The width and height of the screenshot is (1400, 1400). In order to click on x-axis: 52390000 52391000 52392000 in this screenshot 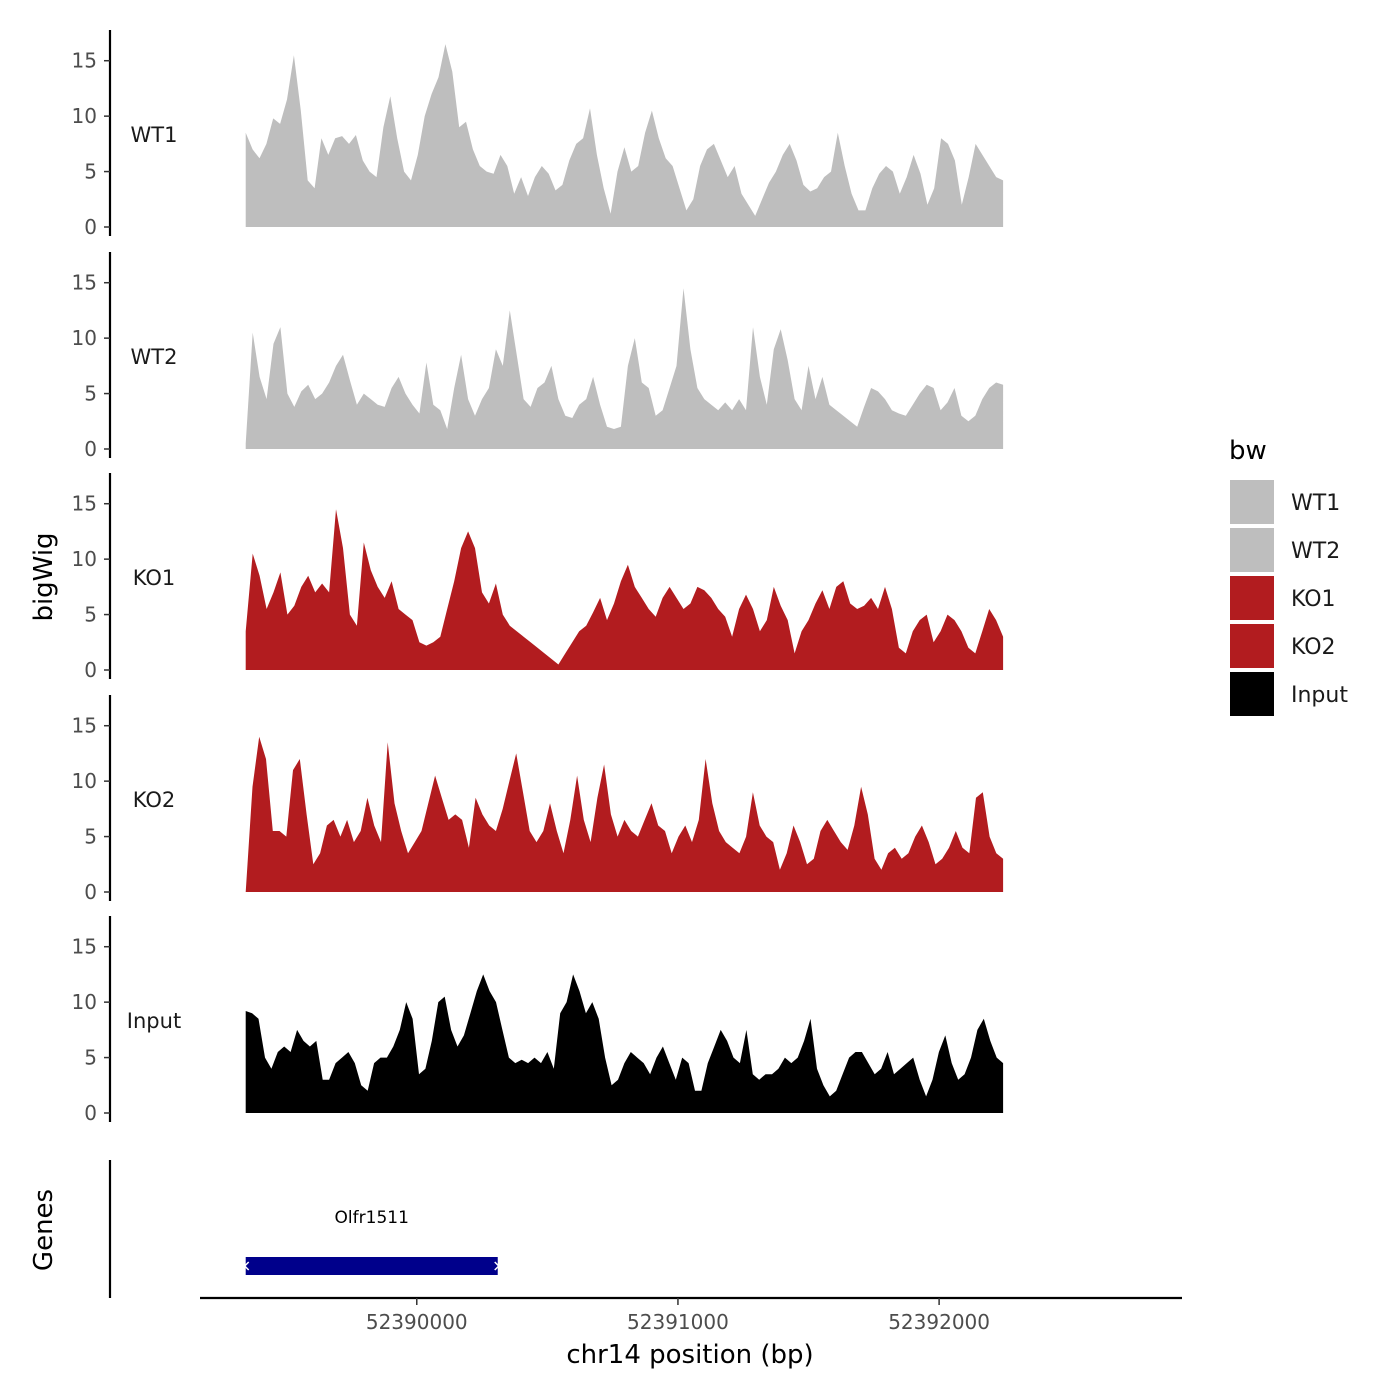, I will do `click(691, 1315)`.